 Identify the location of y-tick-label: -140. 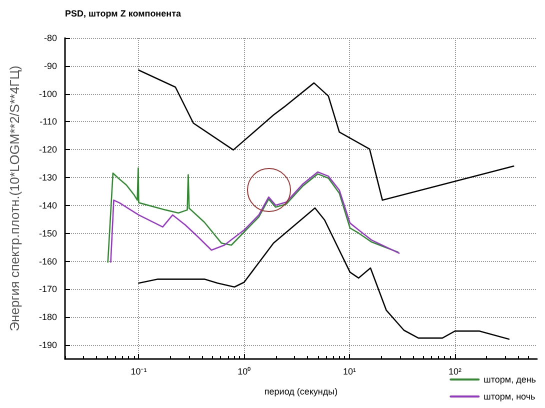
(47, 205).